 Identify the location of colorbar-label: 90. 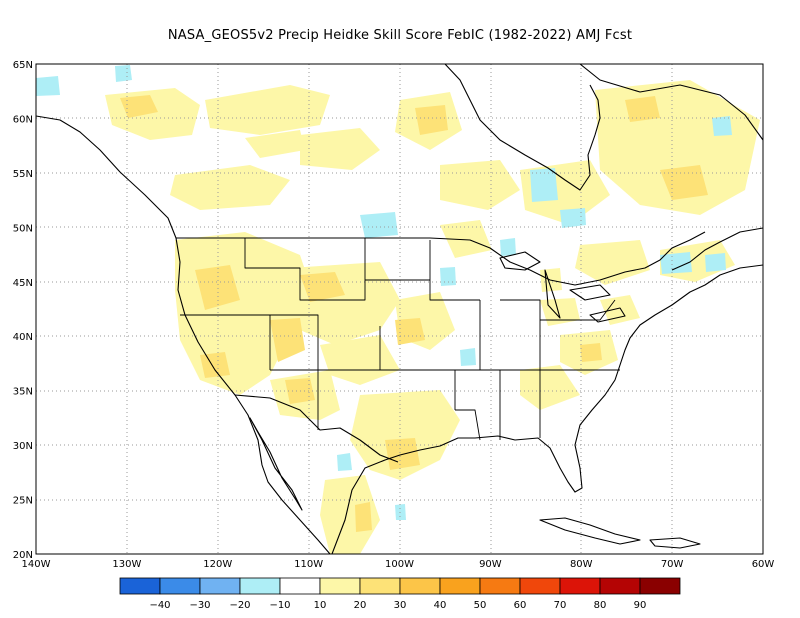
(640, 605).